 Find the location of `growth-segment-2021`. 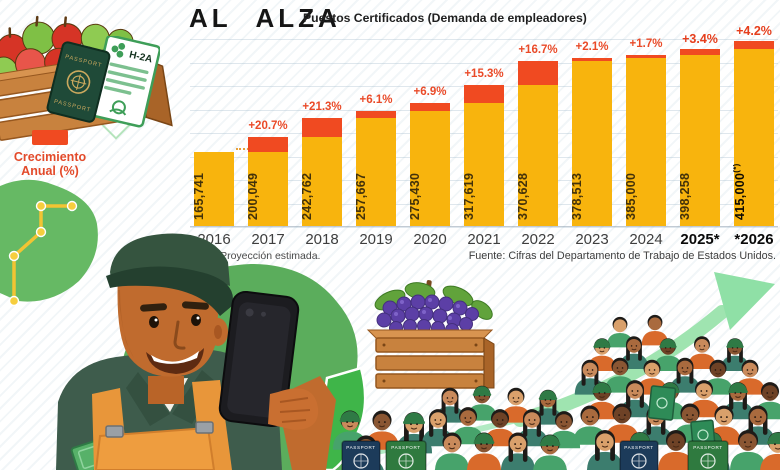

growth-segment-2021 is located at coordinates (484, 94).